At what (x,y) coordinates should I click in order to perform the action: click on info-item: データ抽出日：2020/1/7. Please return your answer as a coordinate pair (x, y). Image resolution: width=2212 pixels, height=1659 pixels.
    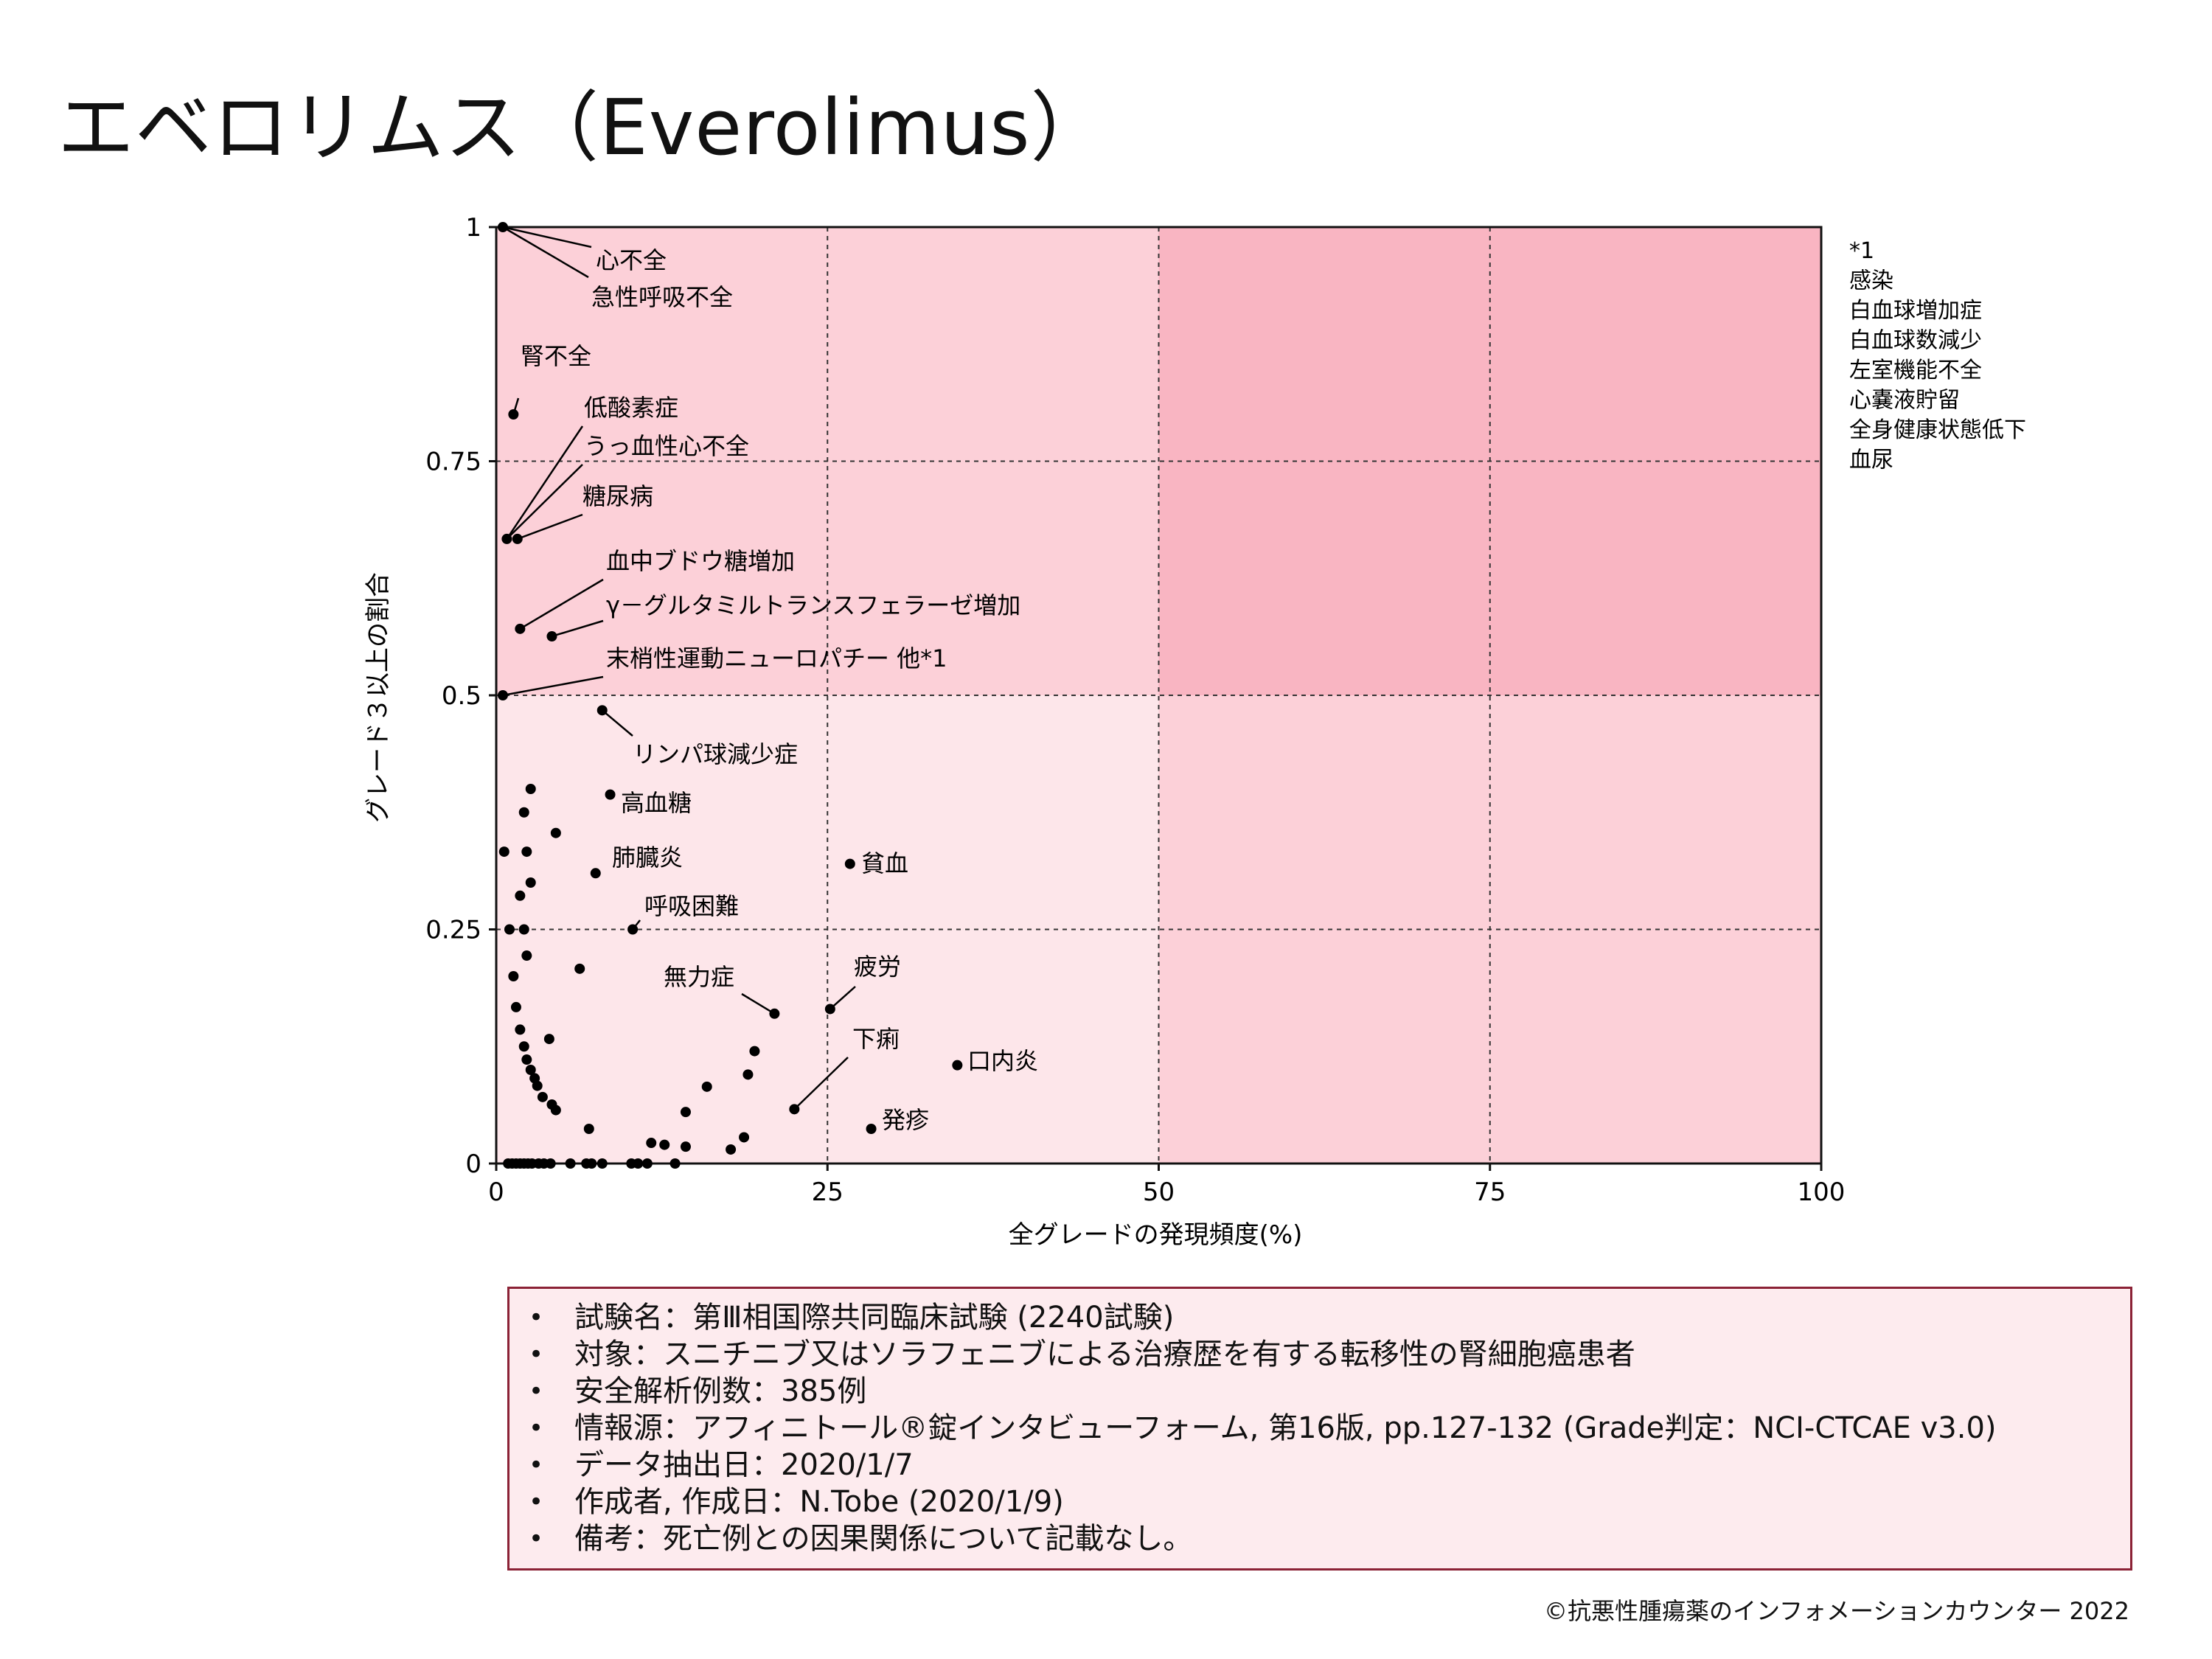
    Looking at the image, I should click on (1329, 1465).